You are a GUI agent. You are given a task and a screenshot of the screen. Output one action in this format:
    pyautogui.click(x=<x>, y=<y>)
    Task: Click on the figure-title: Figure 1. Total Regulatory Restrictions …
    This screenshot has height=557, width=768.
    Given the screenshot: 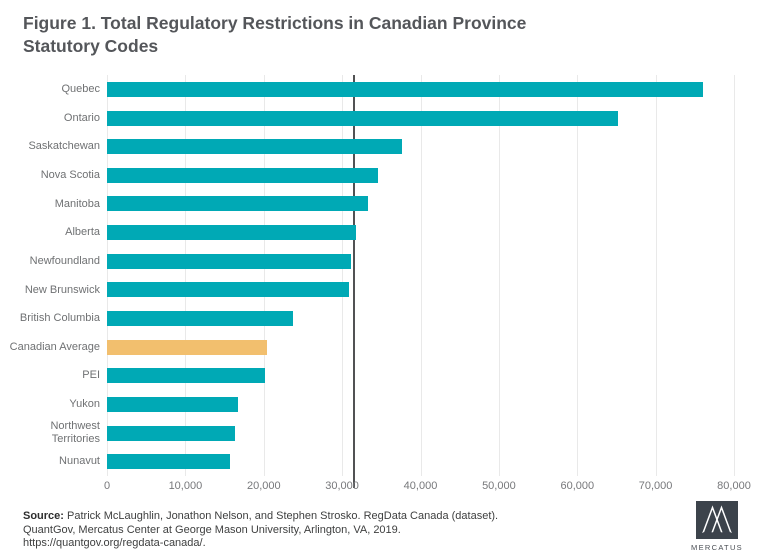 What is the action you would take?
    pyautogui.click(x=323, y=35)
    